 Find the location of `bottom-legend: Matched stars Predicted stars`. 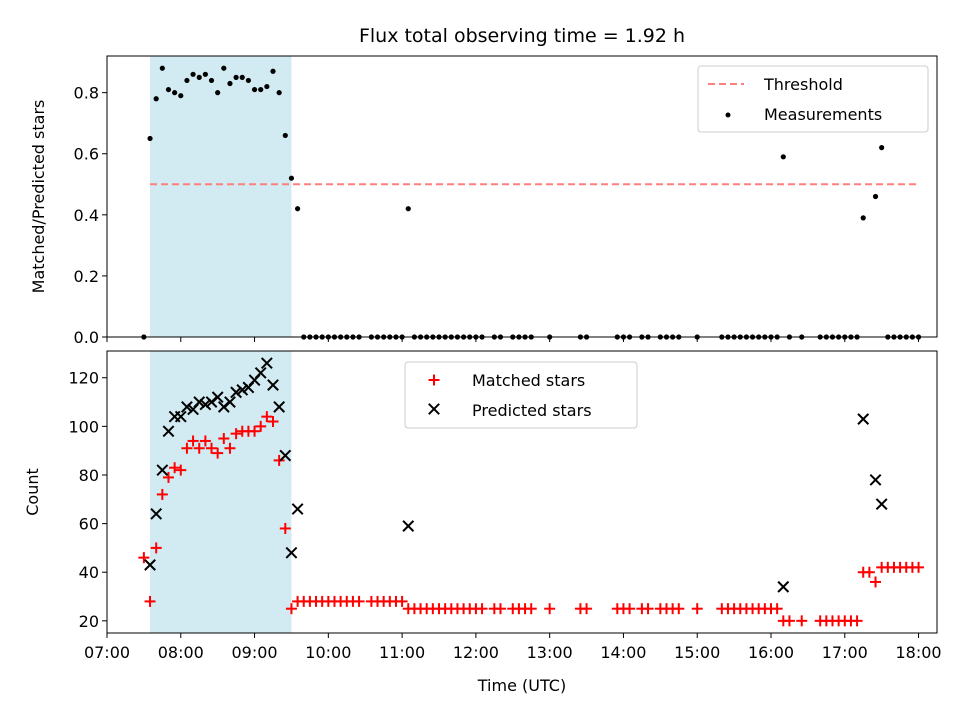

bottom-legend: Matched stars Predicted stars is located at coordinates (521, 395).